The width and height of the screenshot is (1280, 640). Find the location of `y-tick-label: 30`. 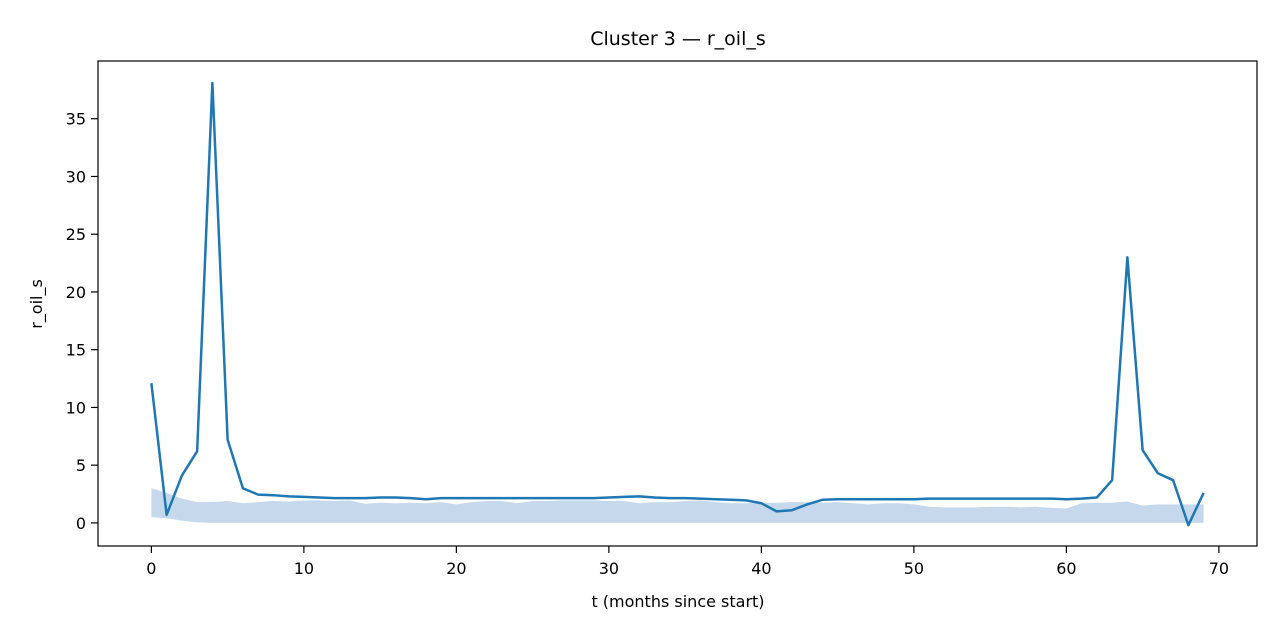

y-tick-label: 30 is located at coordinates (76, 176).